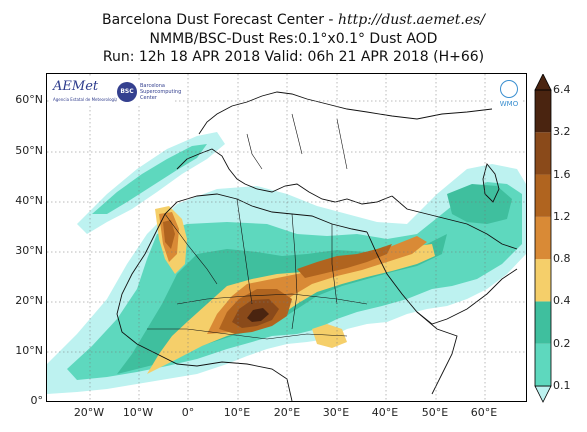  Describe the element at coordinates (127, 92) in the screenshot. I see `bsc-logo-circle: BSC` at that location.